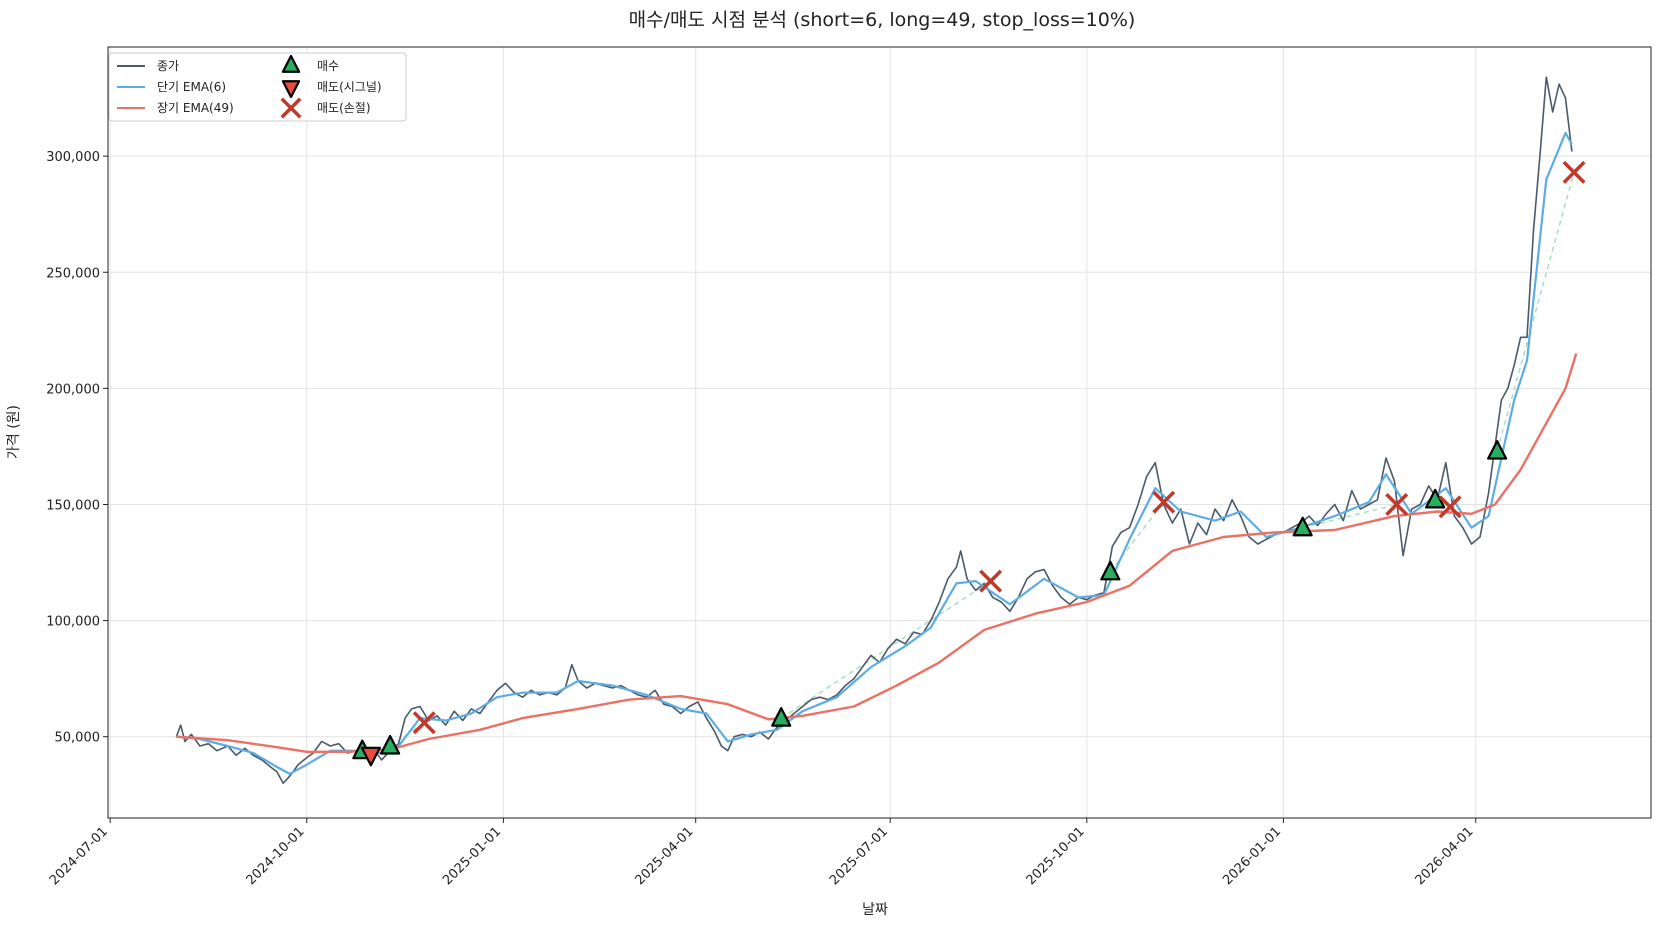 This screenshot has height=930, width=1660. I want to click on legend-box, so click(257, 87).